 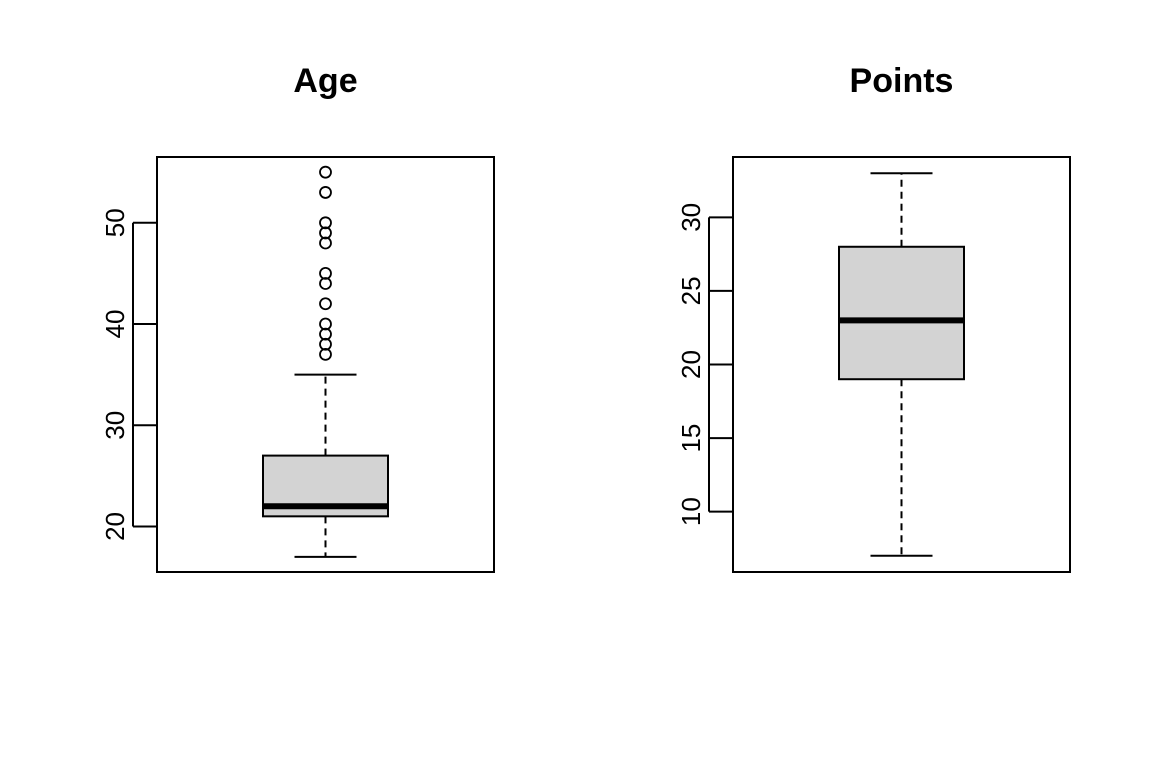 What do you see at coordinates (325, 81) in the screenshot?
I see `chart-title: Age` at bounding box center [325, 81].